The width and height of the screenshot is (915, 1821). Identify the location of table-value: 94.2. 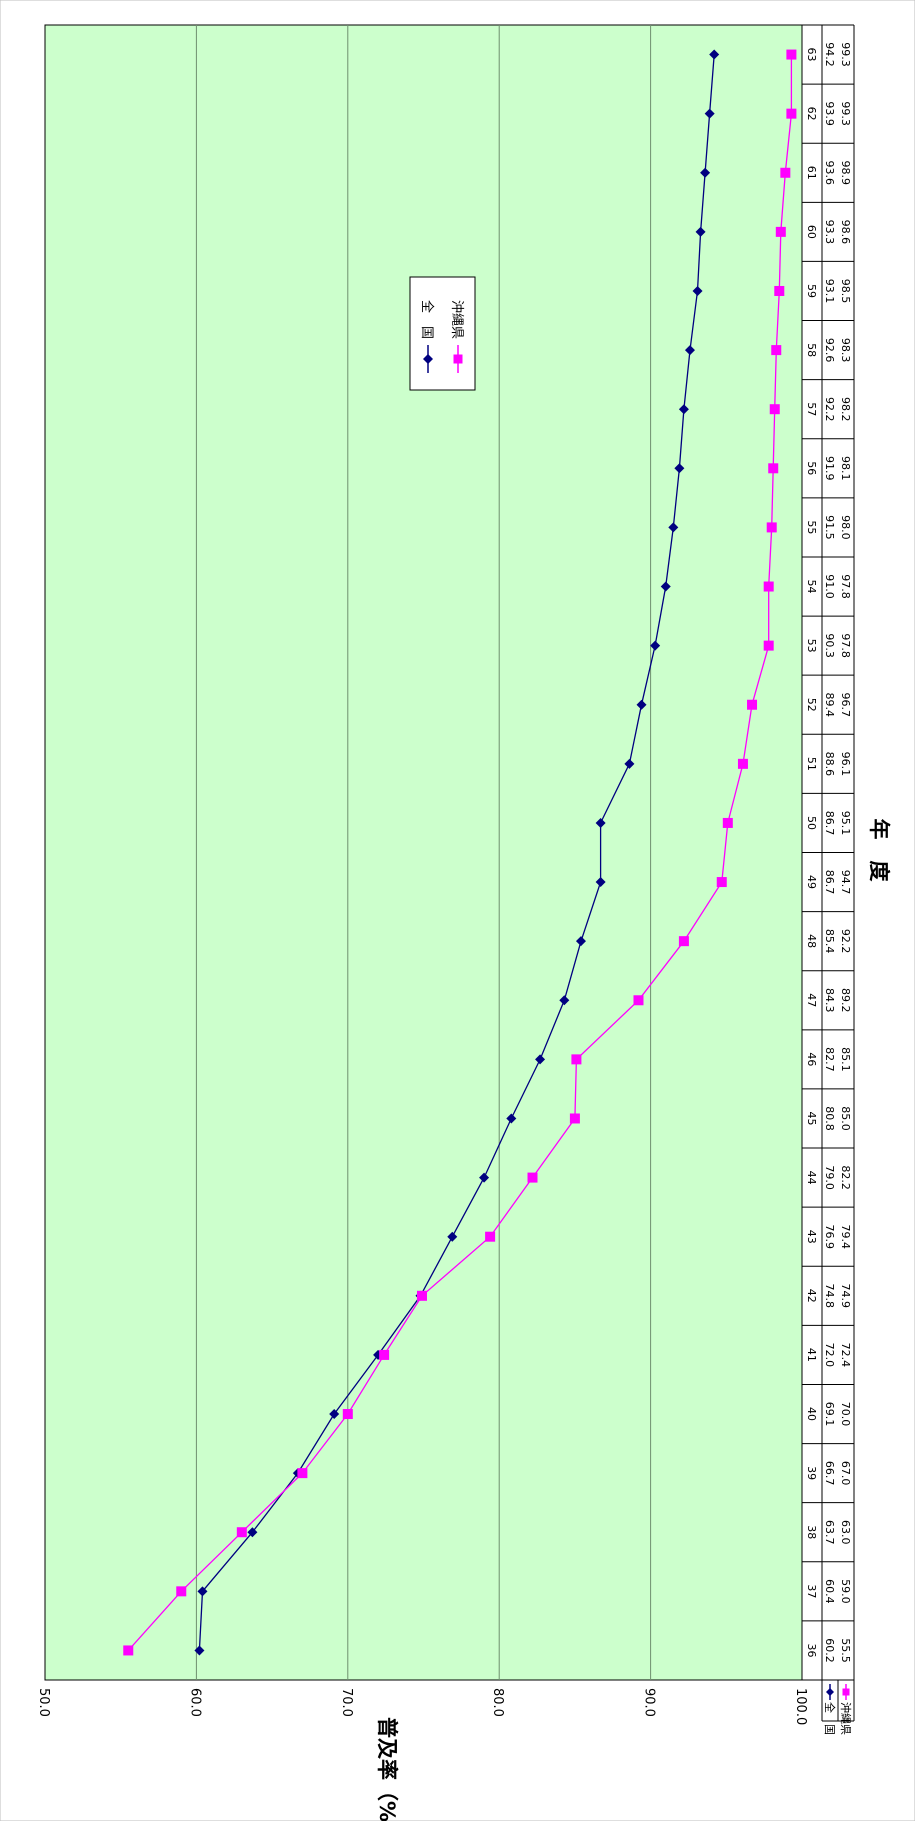
(829, 54).